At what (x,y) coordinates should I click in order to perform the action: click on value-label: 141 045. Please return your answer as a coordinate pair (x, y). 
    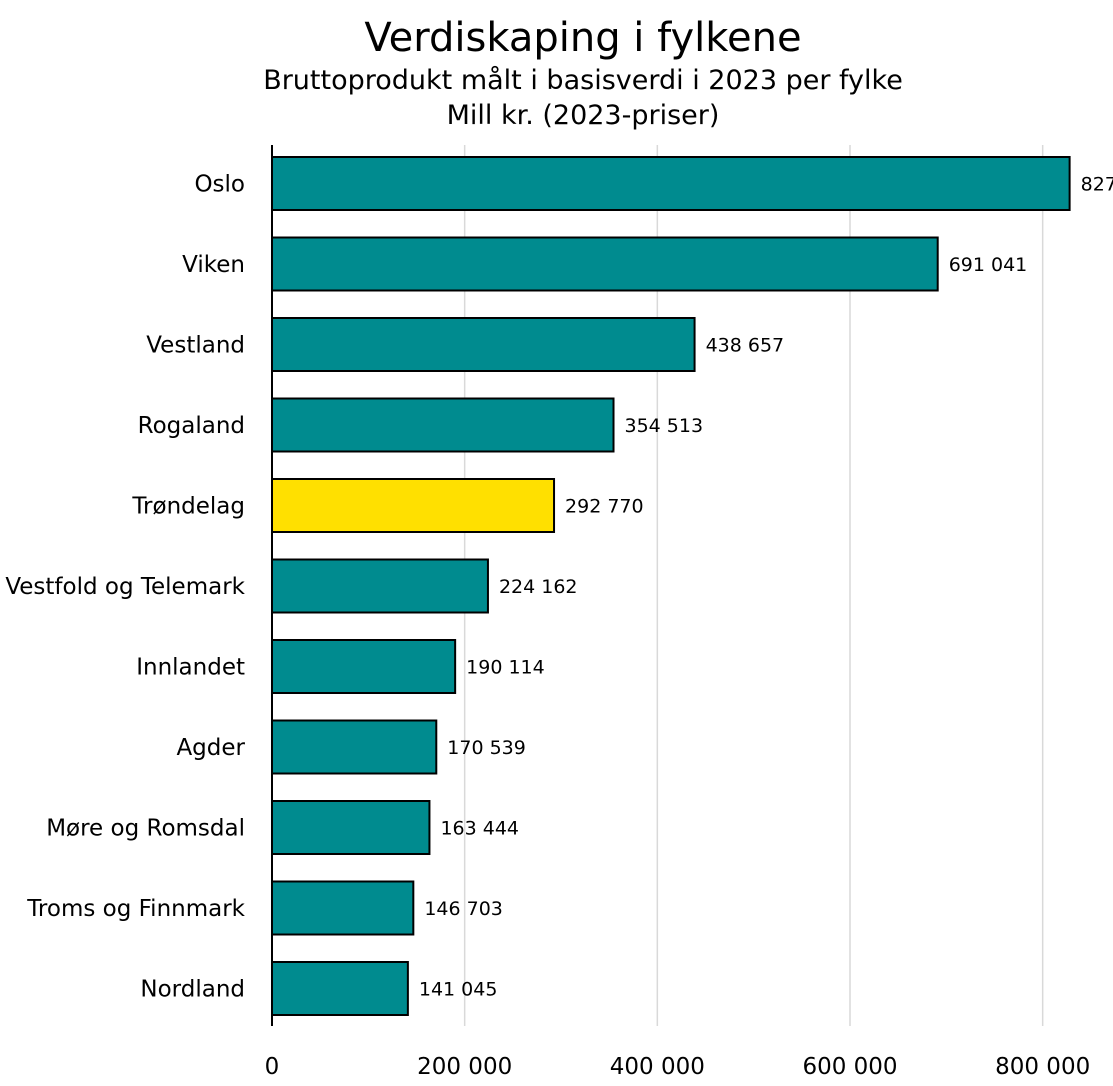
    Looking at the image, I should click on (458, 990).